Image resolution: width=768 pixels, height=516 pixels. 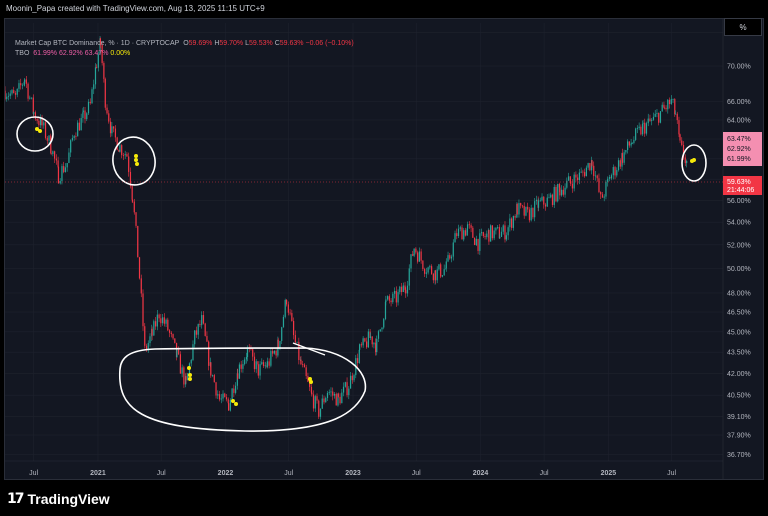 What do you see at coordinates (98, 473) in the screenshot?
I see `x-tick-label: 2021` at bounding box center [98, 473].